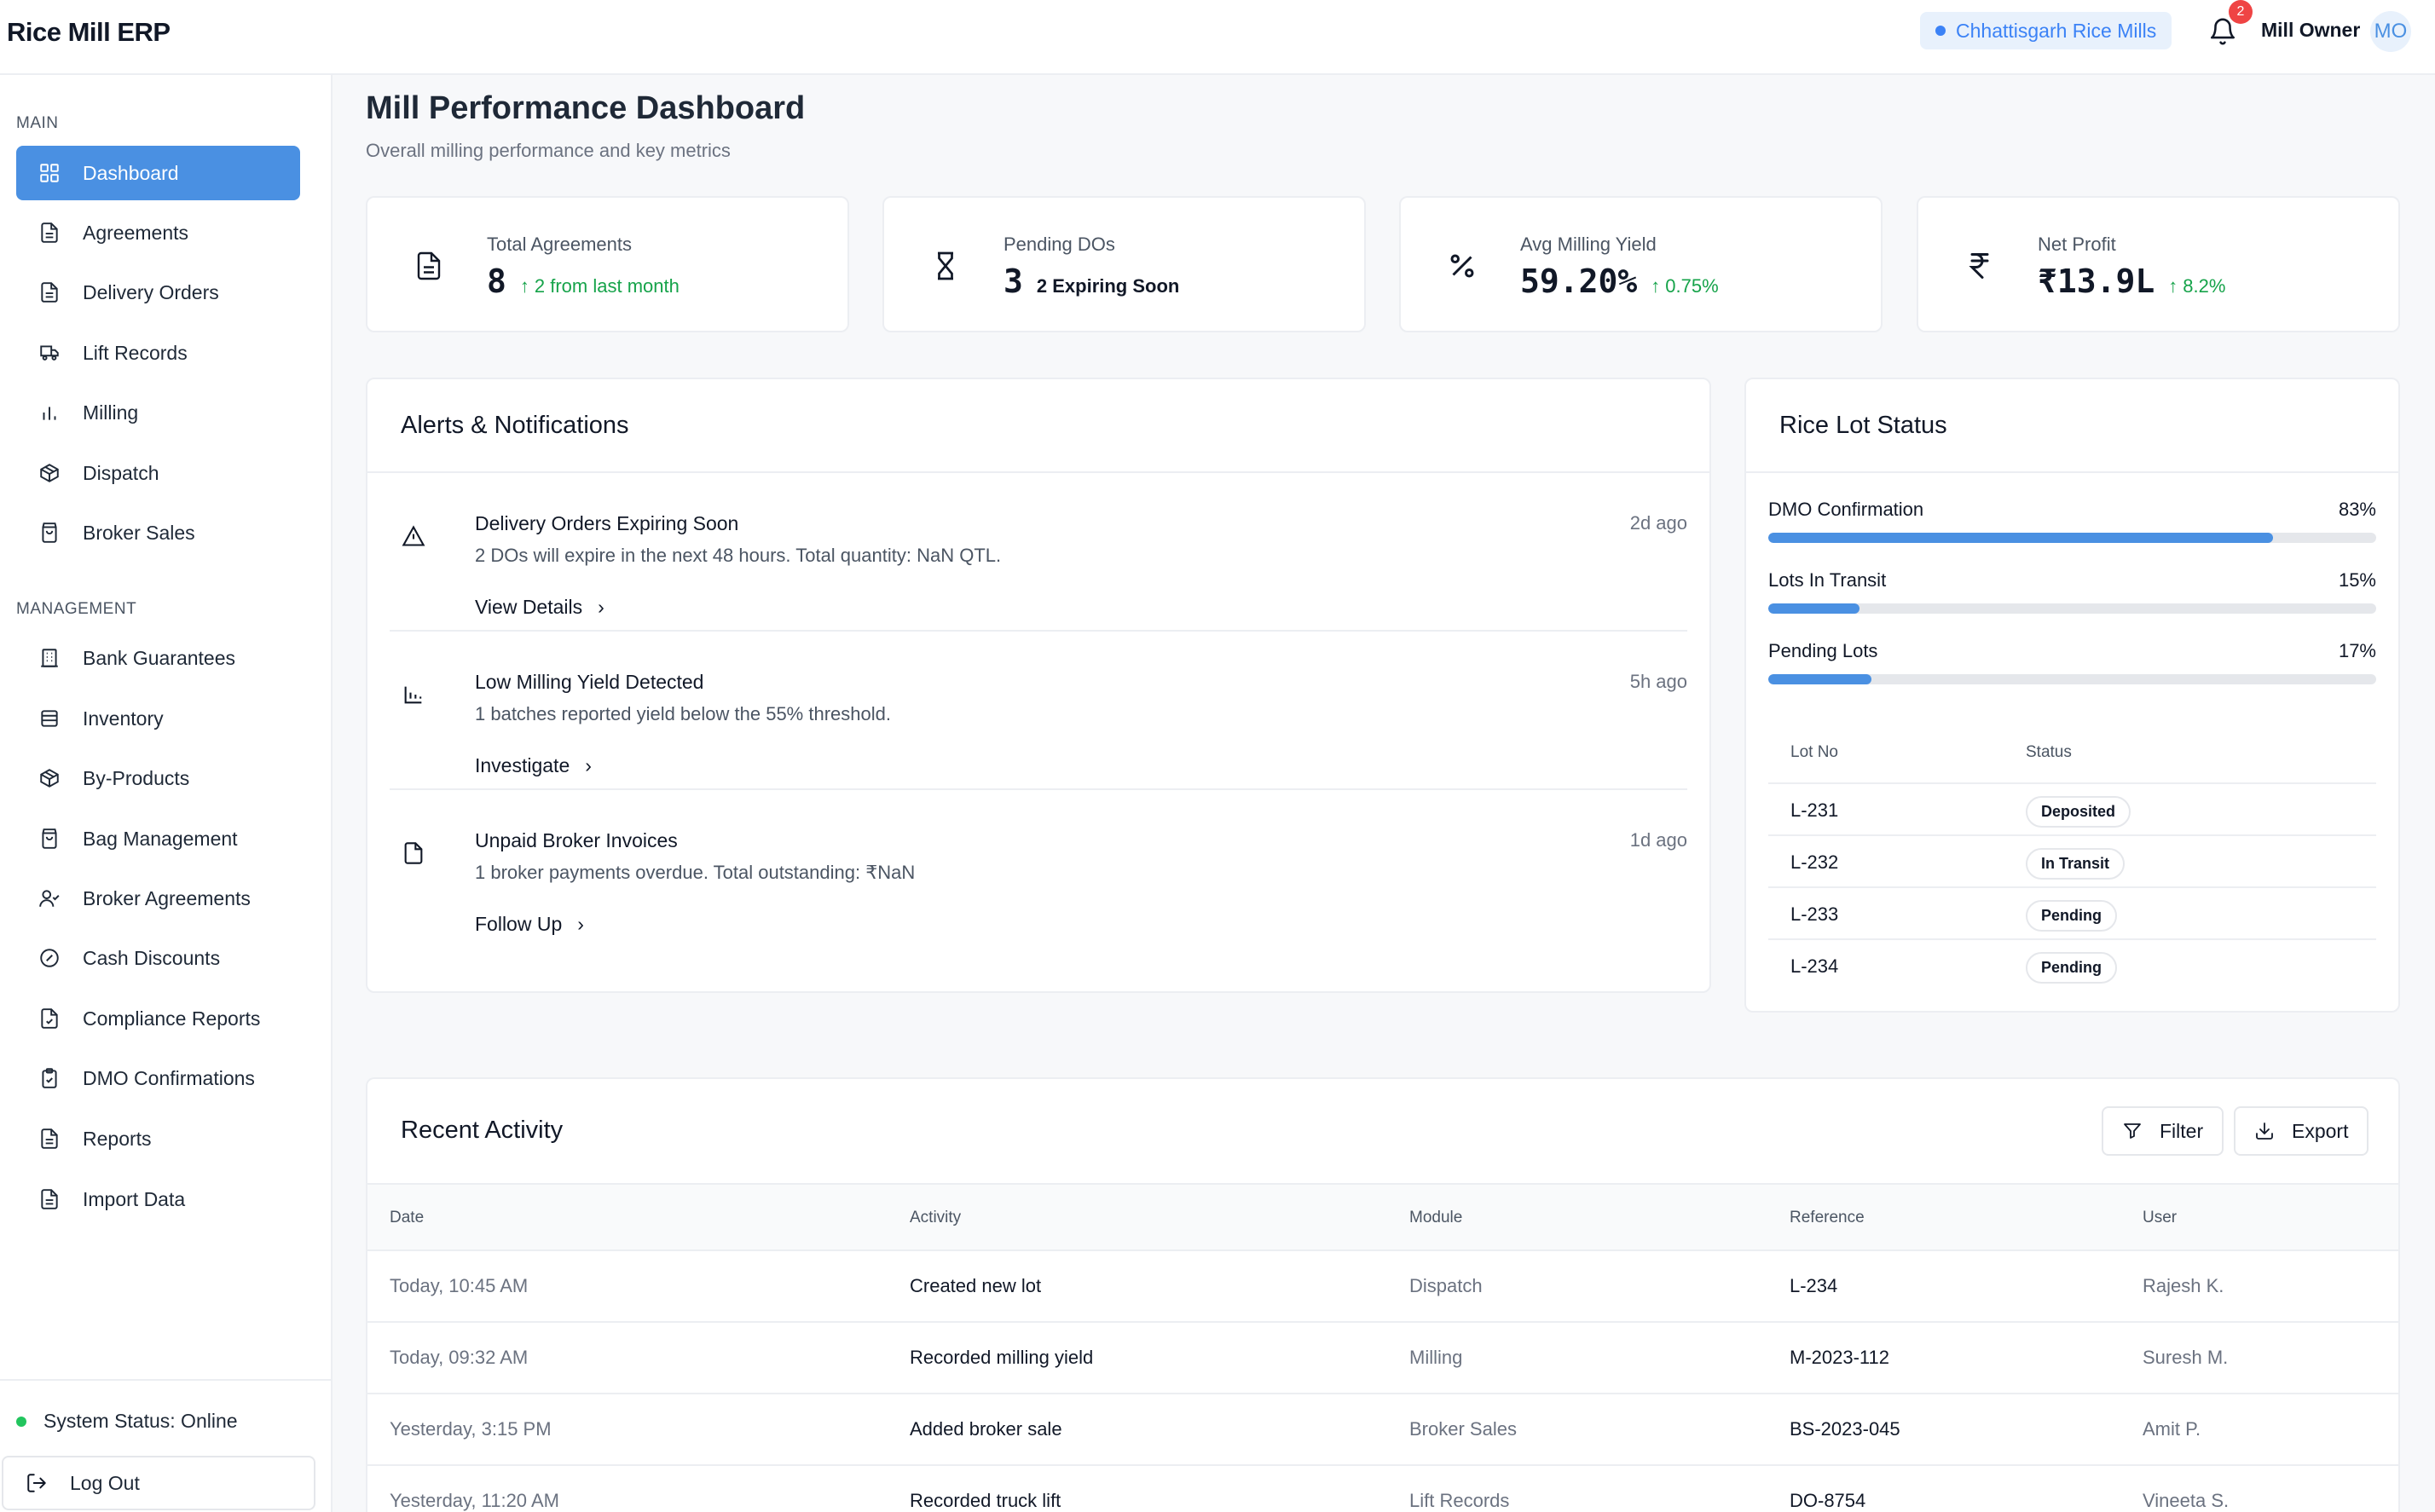  I want to click on sidebar-item-by-products: By-Products, so click(158, 778).